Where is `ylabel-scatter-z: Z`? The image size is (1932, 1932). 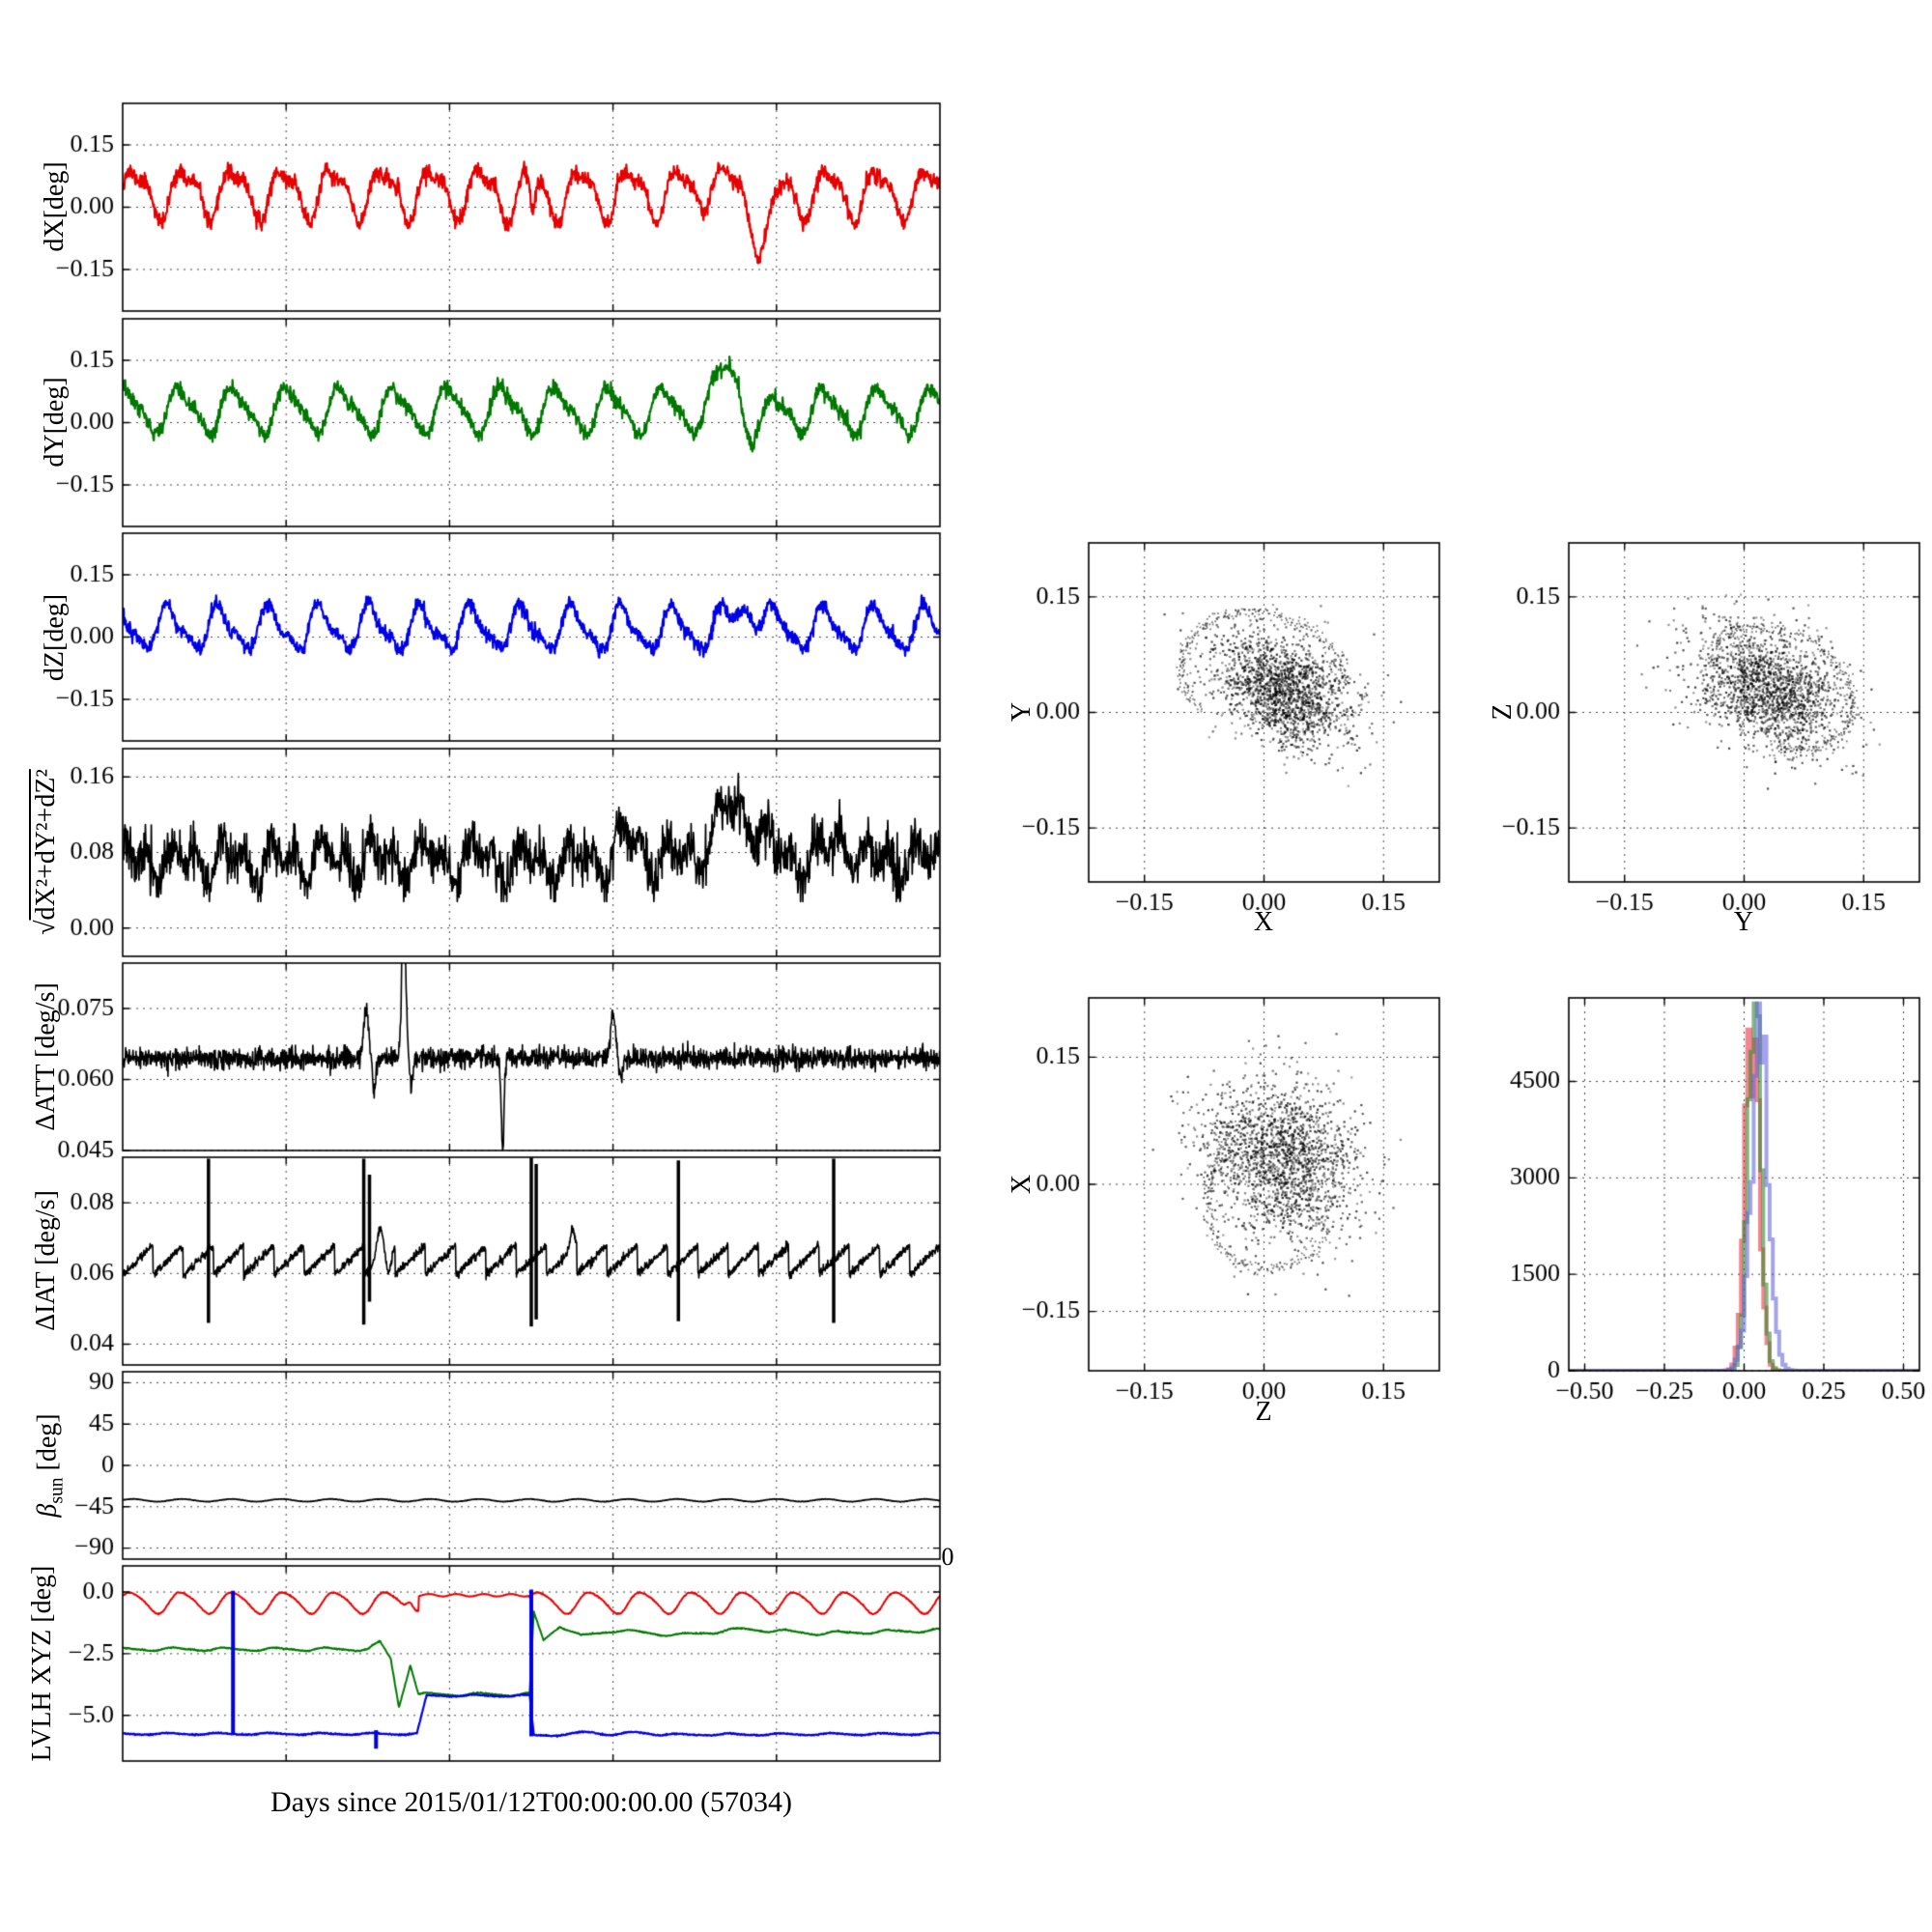
ylabel-scatter-z: Z is located at coordinates (1503, 712).